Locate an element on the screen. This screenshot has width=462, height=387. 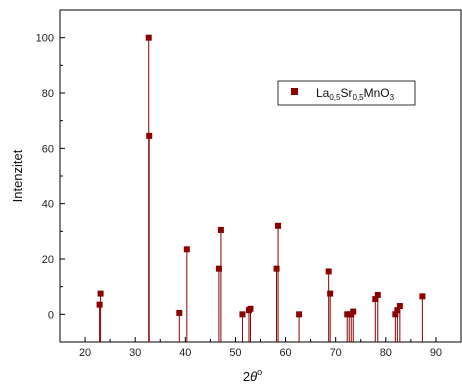
x-tick-label: 70 is located at coordinates (336, 353).